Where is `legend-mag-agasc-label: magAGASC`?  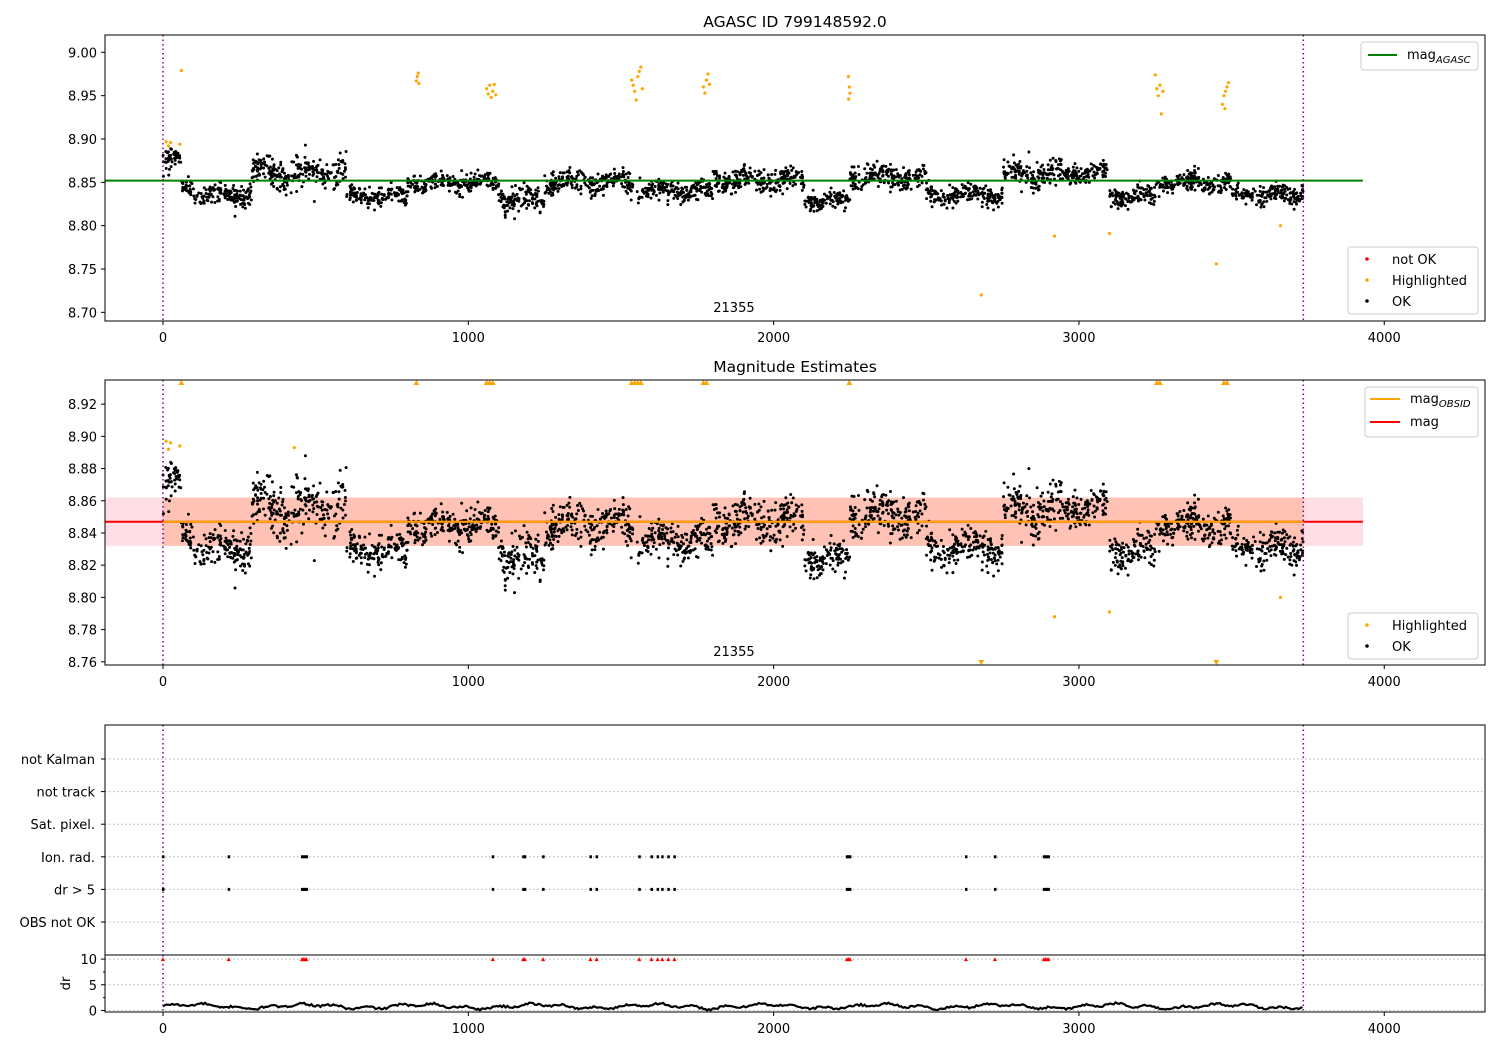
legend-mag-agasc-label: magAGASC is located at coordinates (1439, 57).